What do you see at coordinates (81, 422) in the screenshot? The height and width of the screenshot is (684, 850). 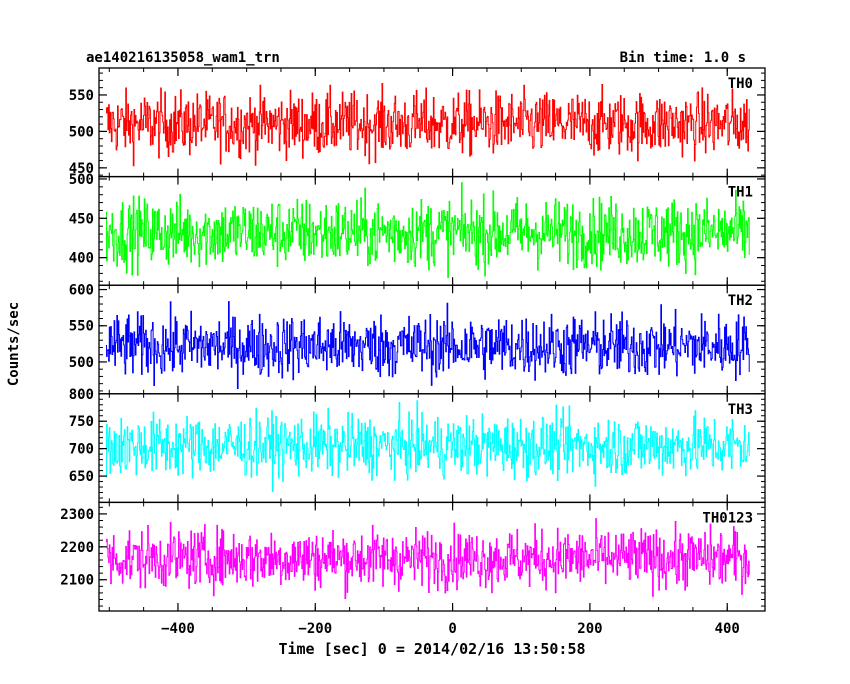 I see `y-tick-label: 750` at bounding box center [81, 422].